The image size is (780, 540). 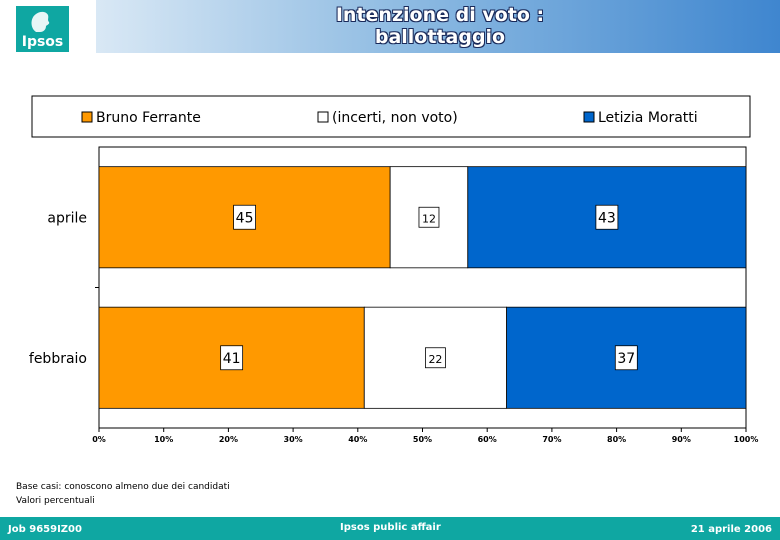 I want to click on data-label: 12, so click(x=429, y=218).